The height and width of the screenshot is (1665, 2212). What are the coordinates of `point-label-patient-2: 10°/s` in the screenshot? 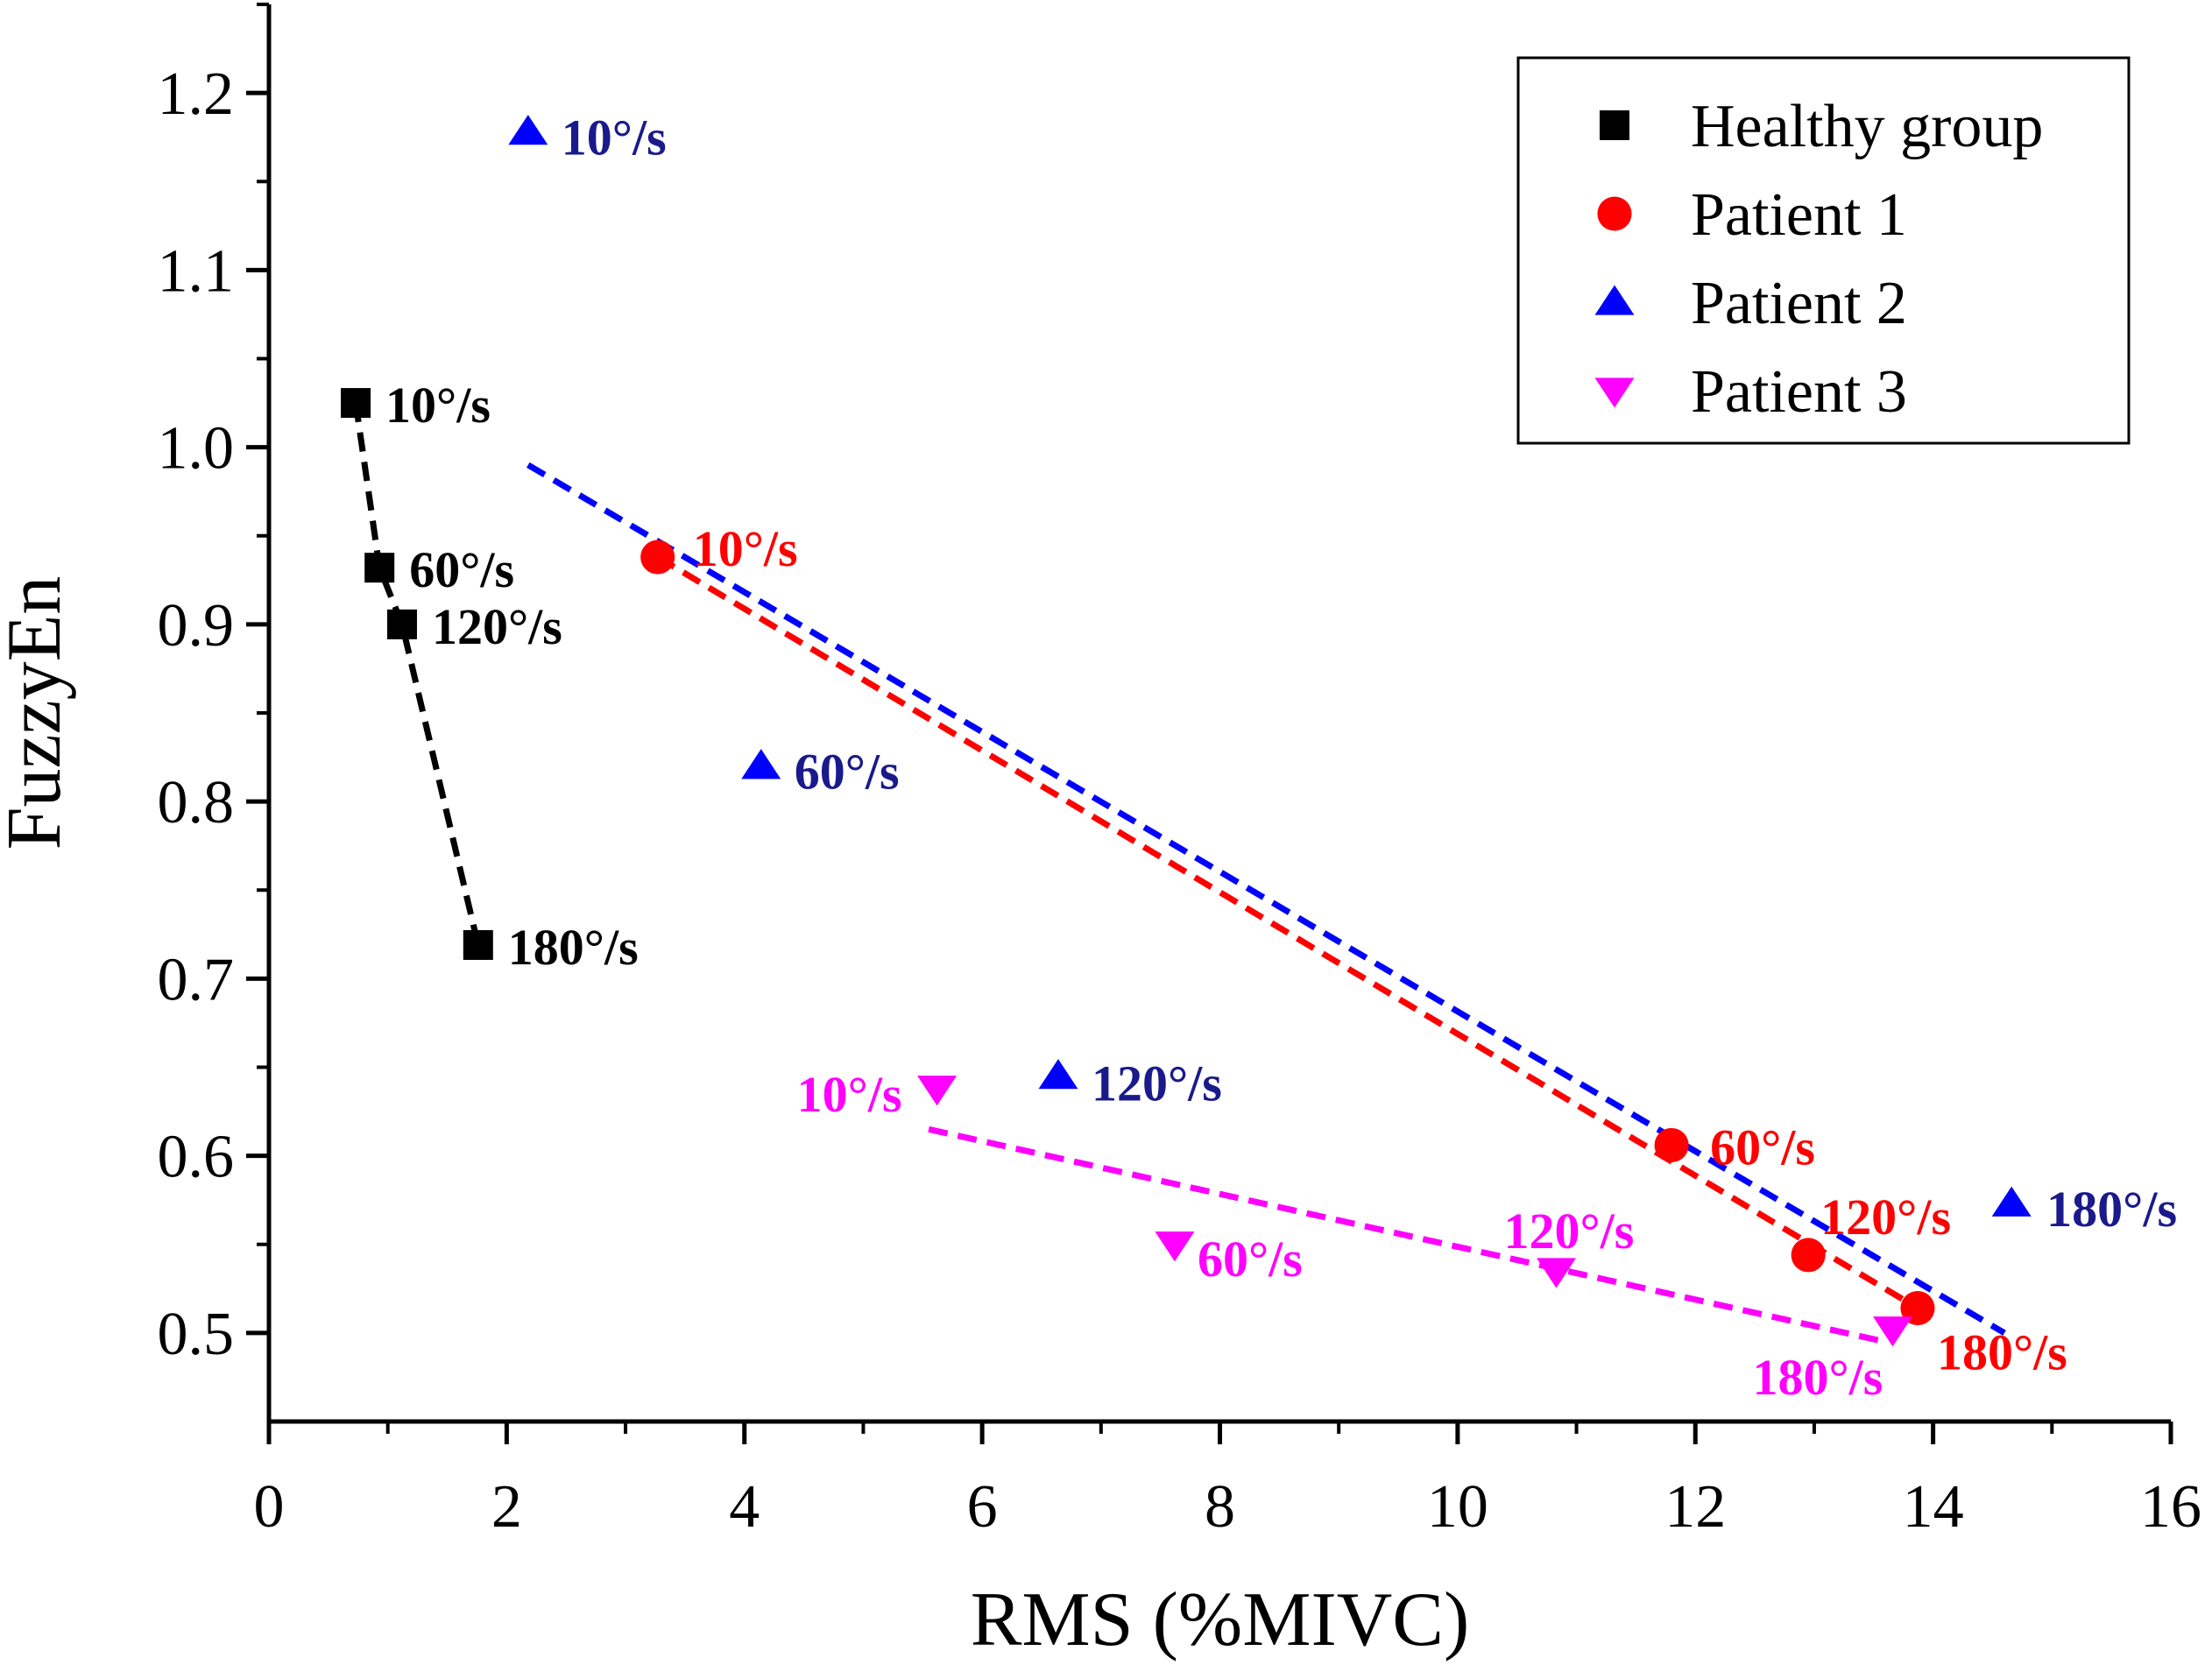 It's located at (614, 137).